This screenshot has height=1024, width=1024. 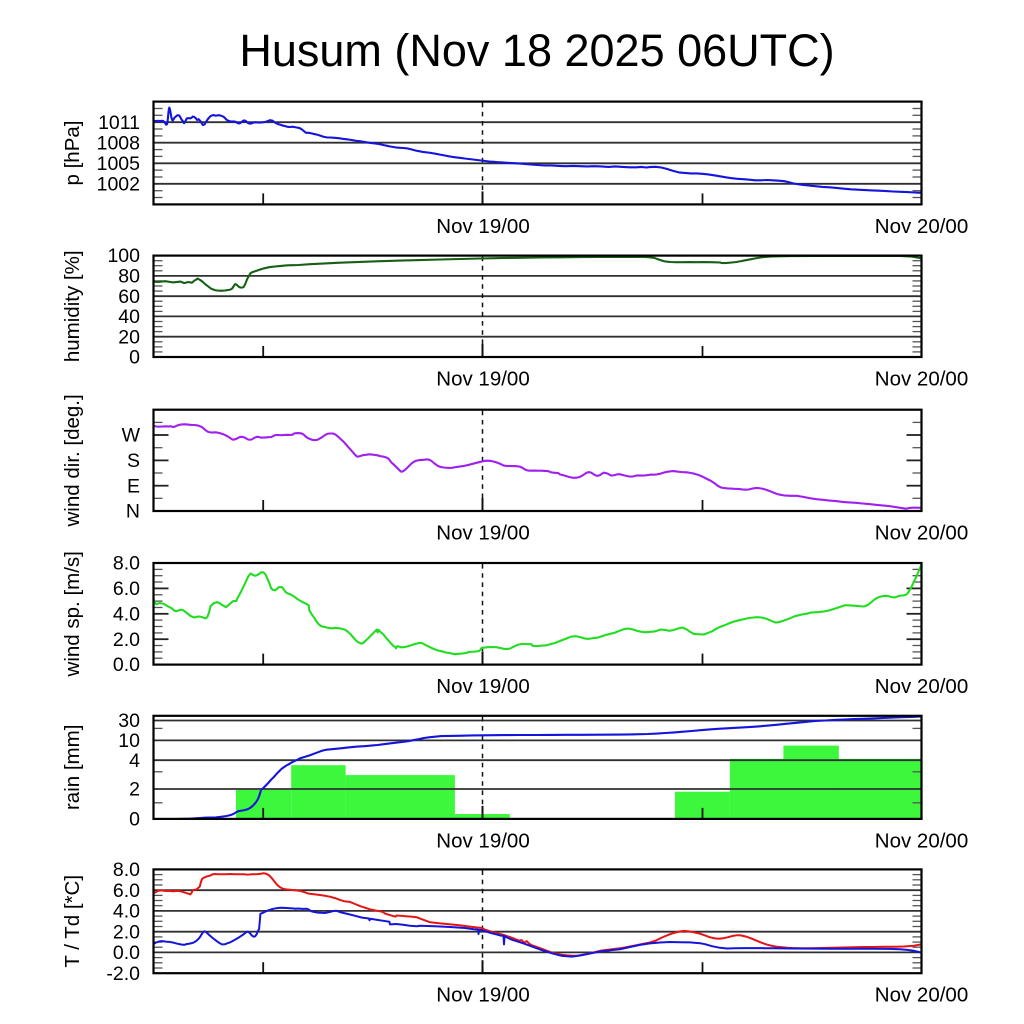 What do you see at coordinates (72, 921) in the screenshot?
I see `svg-text: T / Td [*C]` at bounding box center [72, 921].